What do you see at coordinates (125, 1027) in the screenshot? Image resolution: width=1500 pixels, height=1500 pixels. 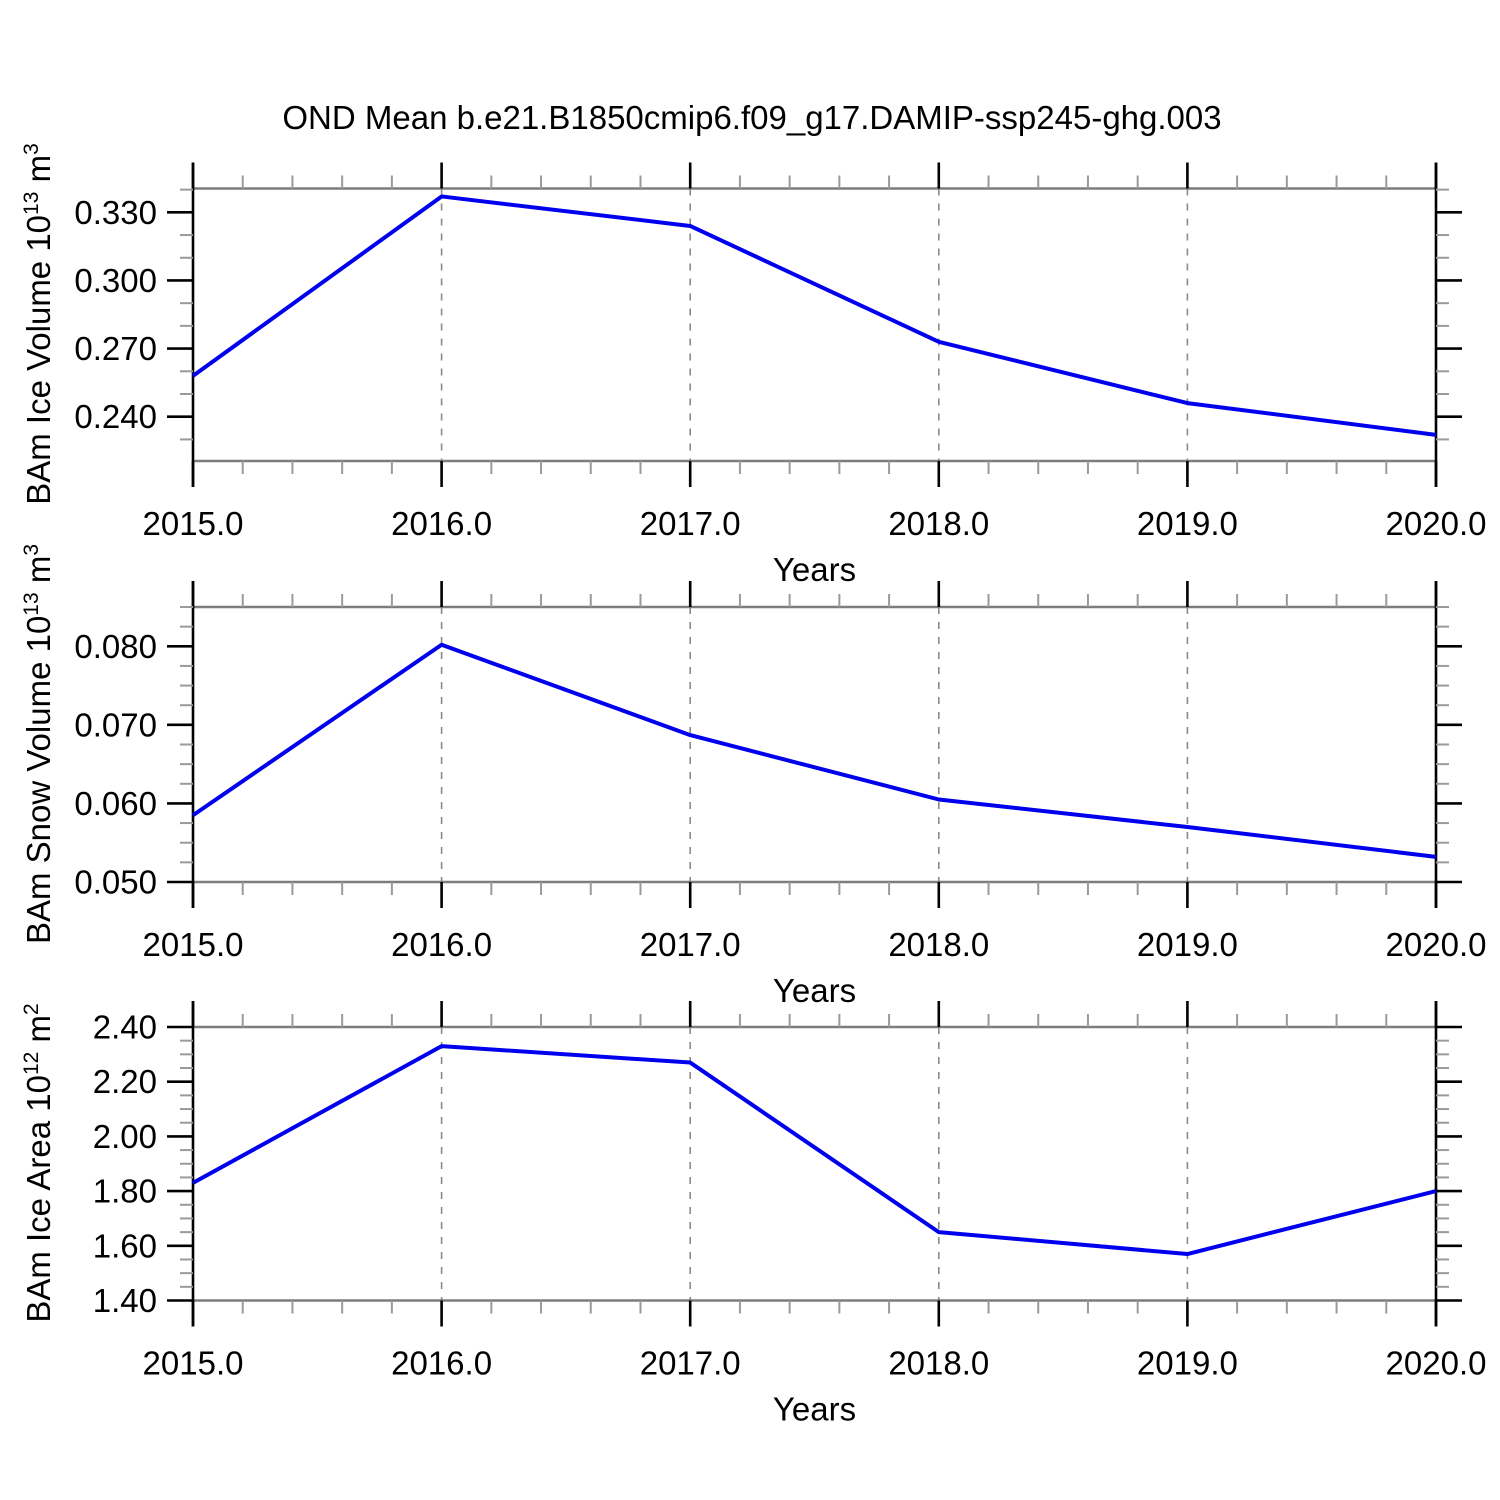 I see `y-tick-label: 2.40` at bounding box center [125, 1027].